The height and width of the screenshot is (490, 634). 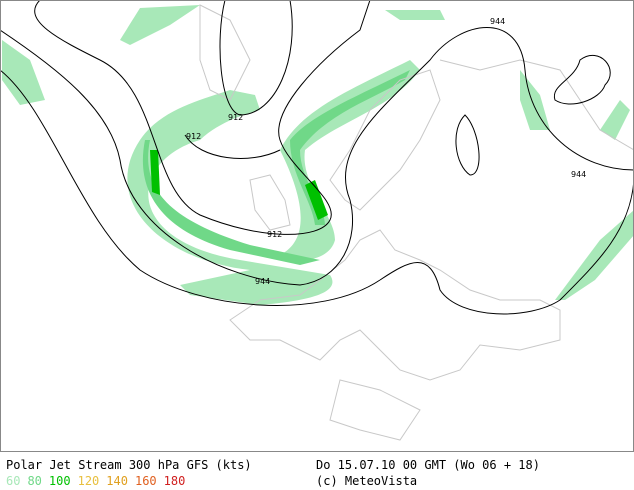 I want to click on legend-entry: 180, so click(x=175, y=481).